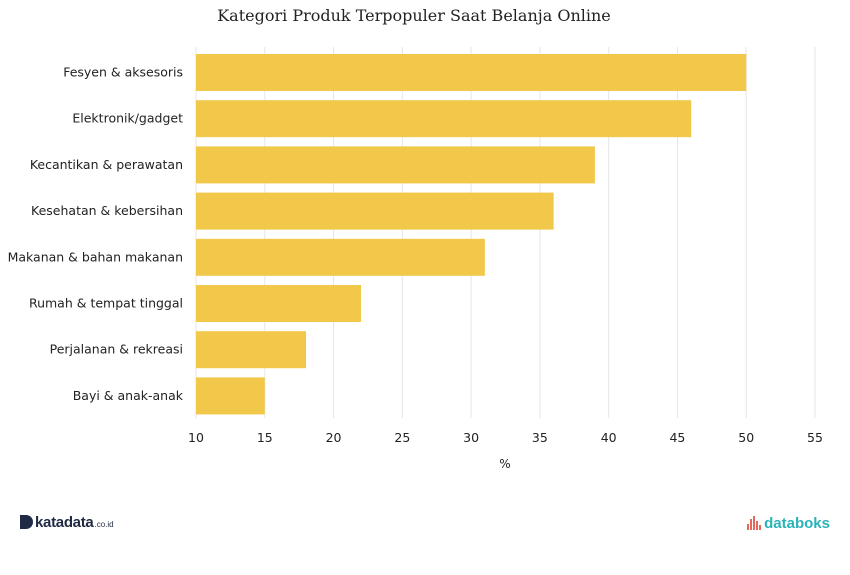  I want to click on x-tick-label: 30, so click(471, 437).